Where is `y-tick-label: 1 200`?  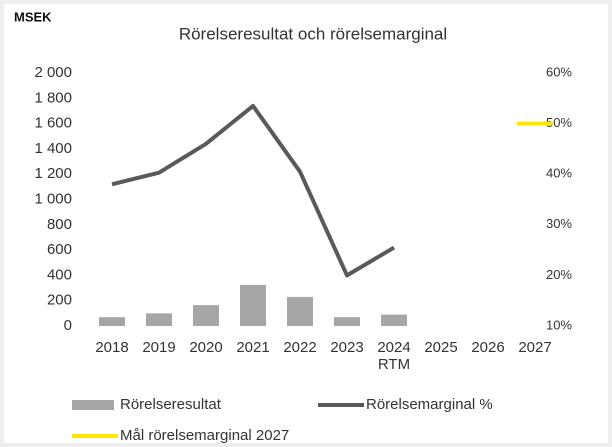 y-tick-label: 1 200 is located at coordinates (53, 173).